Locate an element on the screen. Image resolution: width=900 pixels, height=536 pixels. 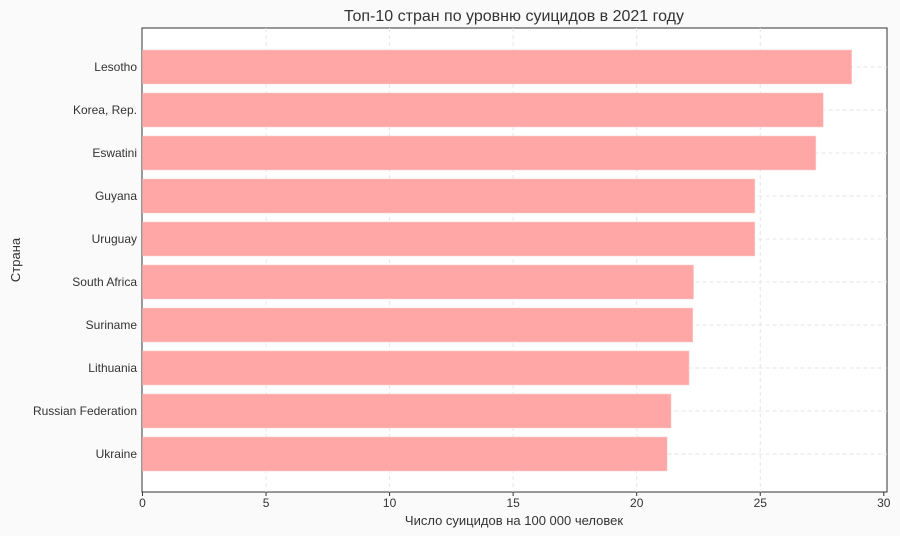
y-tick-label: Suriname is located at coordinates (112, 325).